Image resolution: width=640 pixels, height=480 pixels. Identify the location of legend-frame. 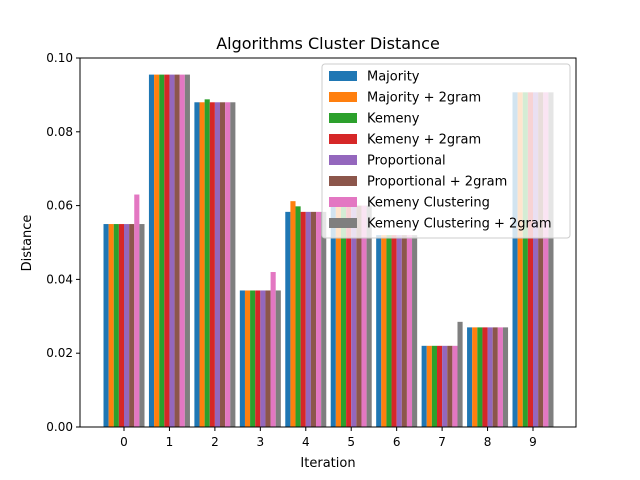
(446, 151).